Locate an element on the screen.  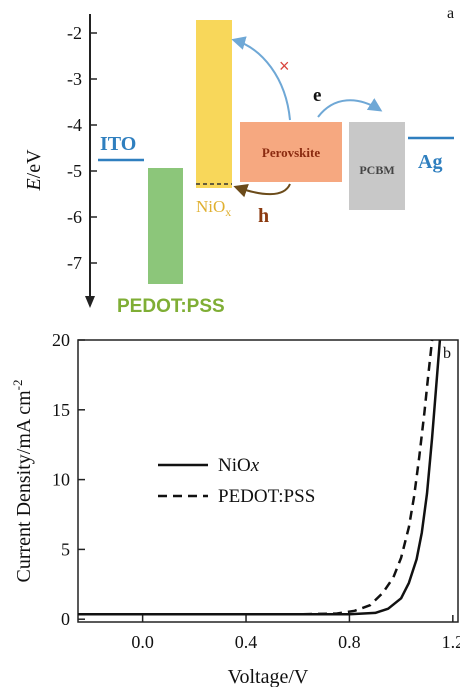
y-axis-title-main: Current Density/mA cm is located at coordinates (24, 486).